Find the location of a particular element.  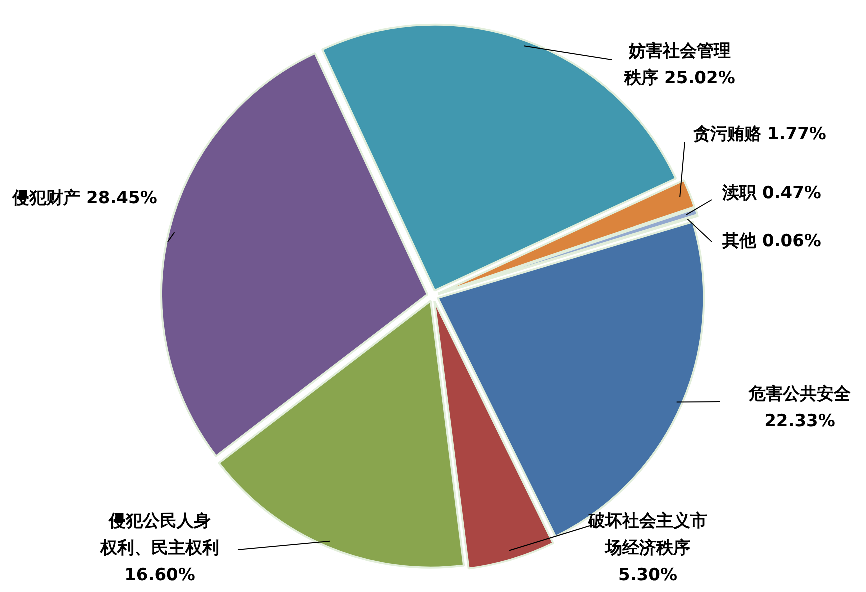

slice-label: 渎职 0.47% is located at coordinates (772, 193).